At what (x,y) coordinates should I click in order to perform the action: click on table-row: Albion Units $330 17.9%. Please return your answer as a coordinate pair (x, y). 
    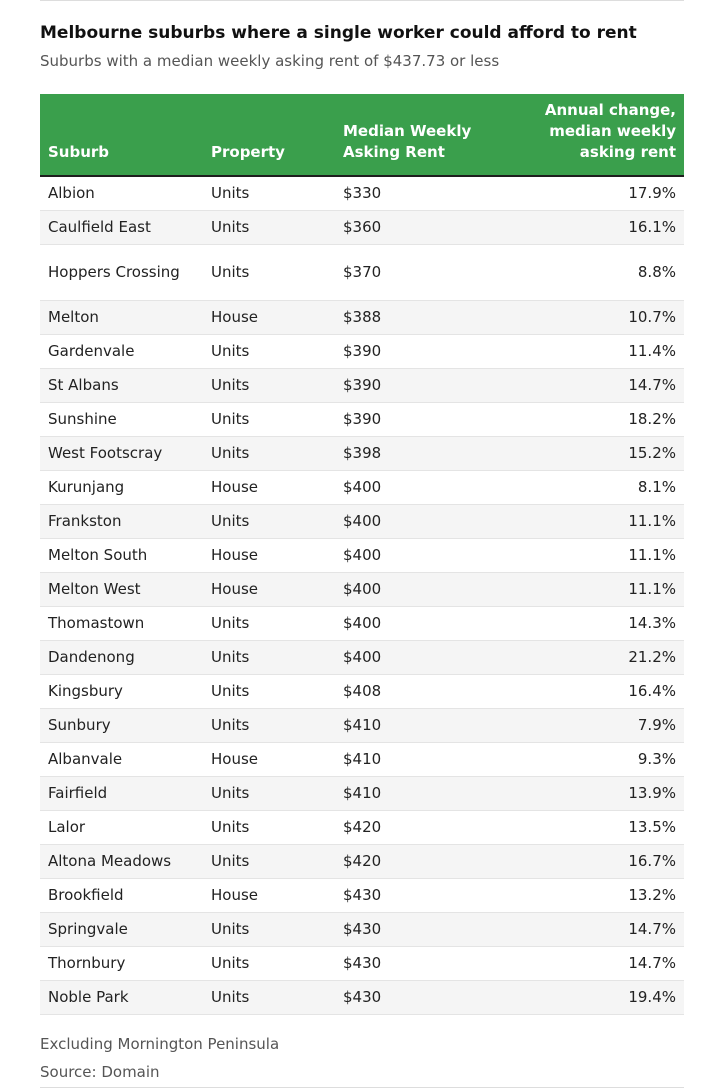
    Looking at the image, I should click on (362, 193).